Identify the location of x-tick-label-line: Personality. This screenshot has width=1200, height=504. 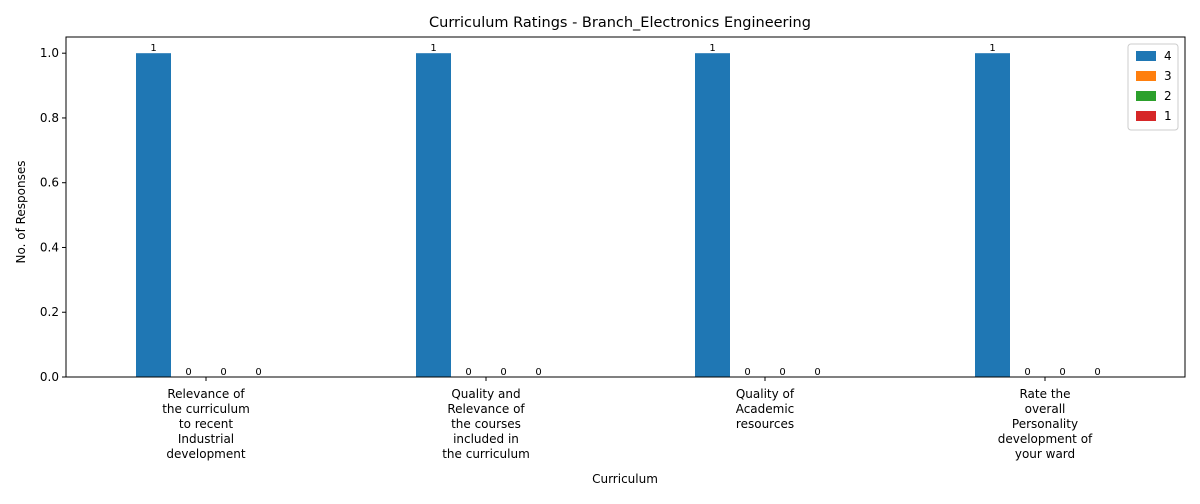
(1045, 424).